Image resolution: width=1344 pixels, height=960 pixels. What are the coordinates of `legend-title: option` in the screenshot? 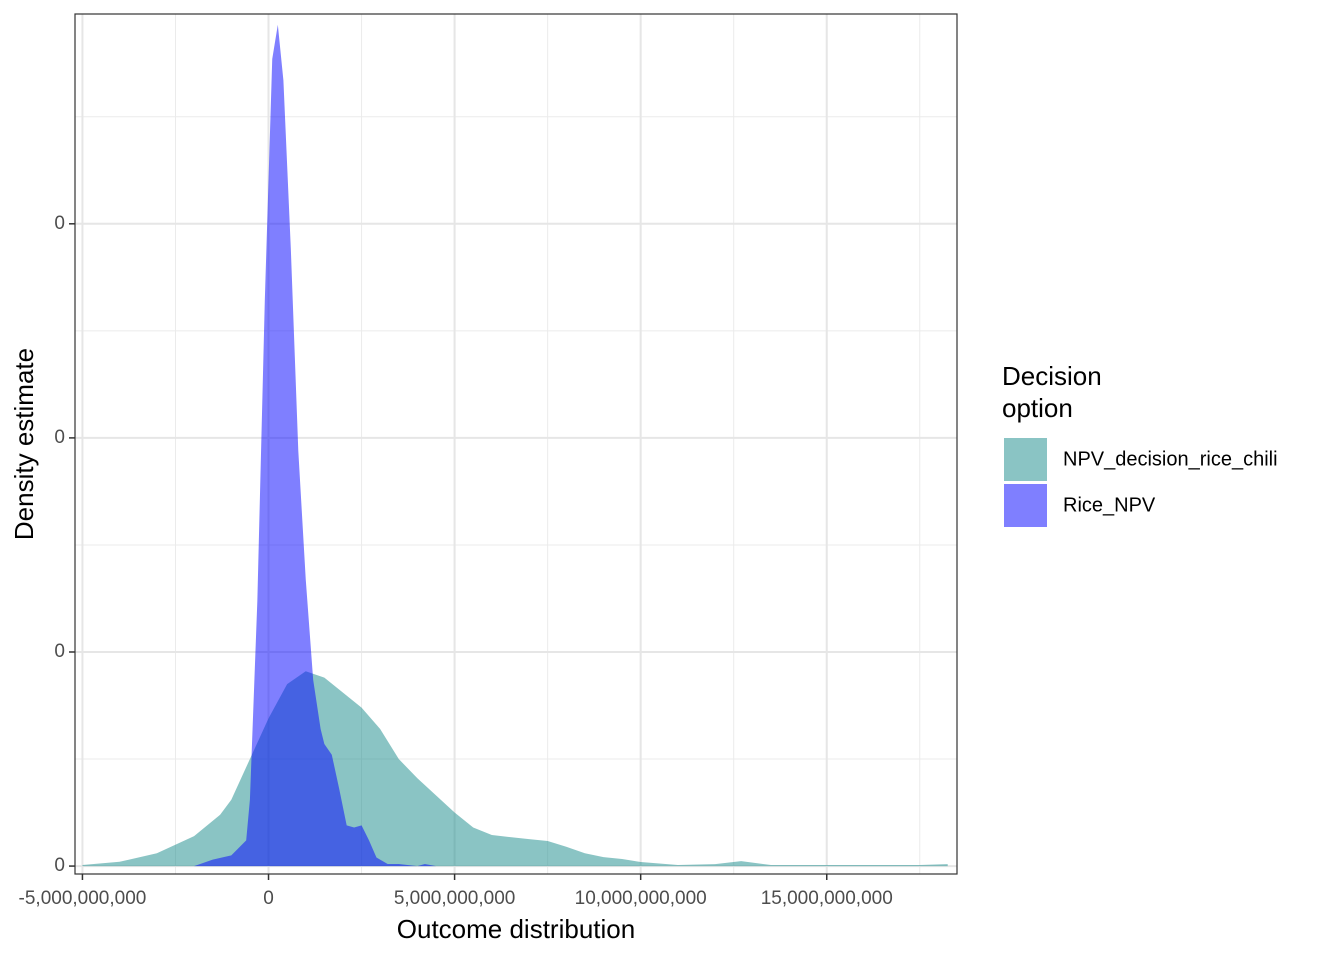 It's located at (1037, 408).